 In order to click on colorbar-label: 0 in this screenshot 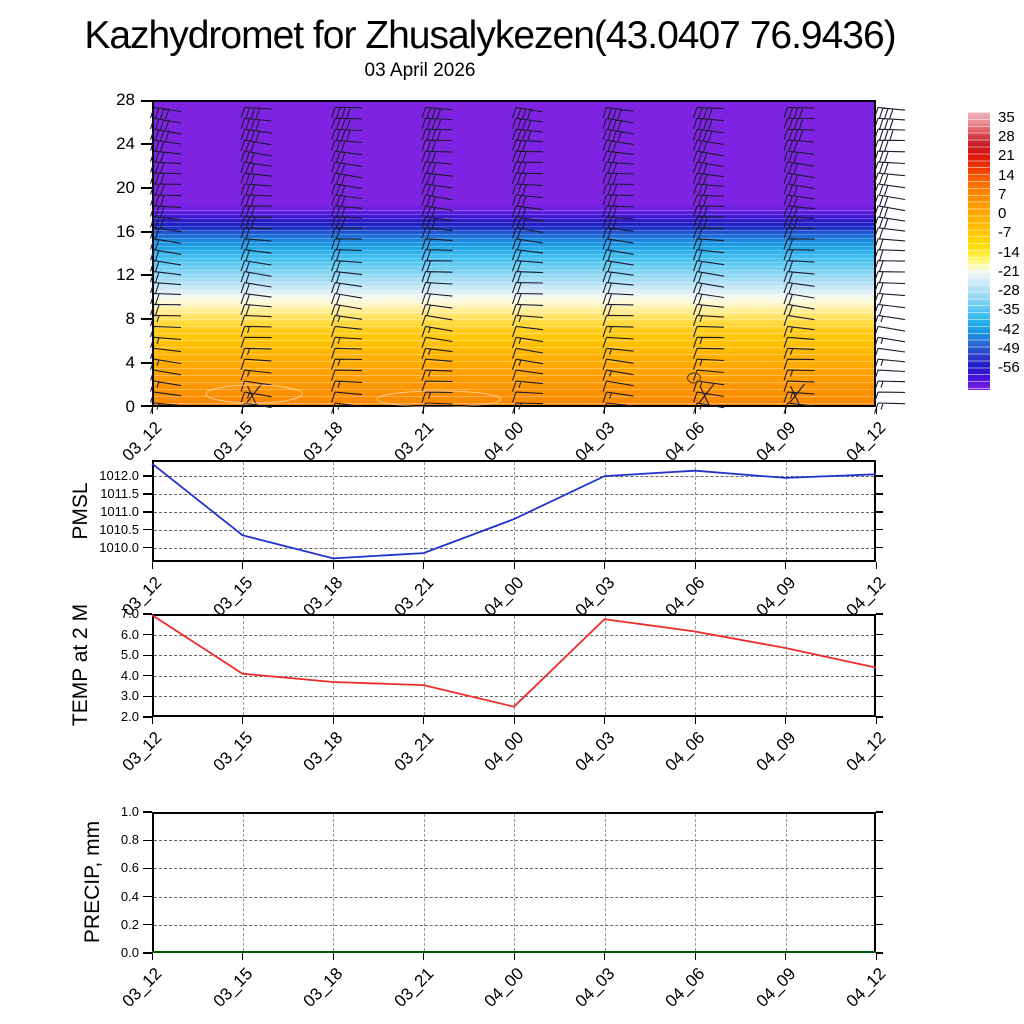, I will do `click(1002, 214)`.